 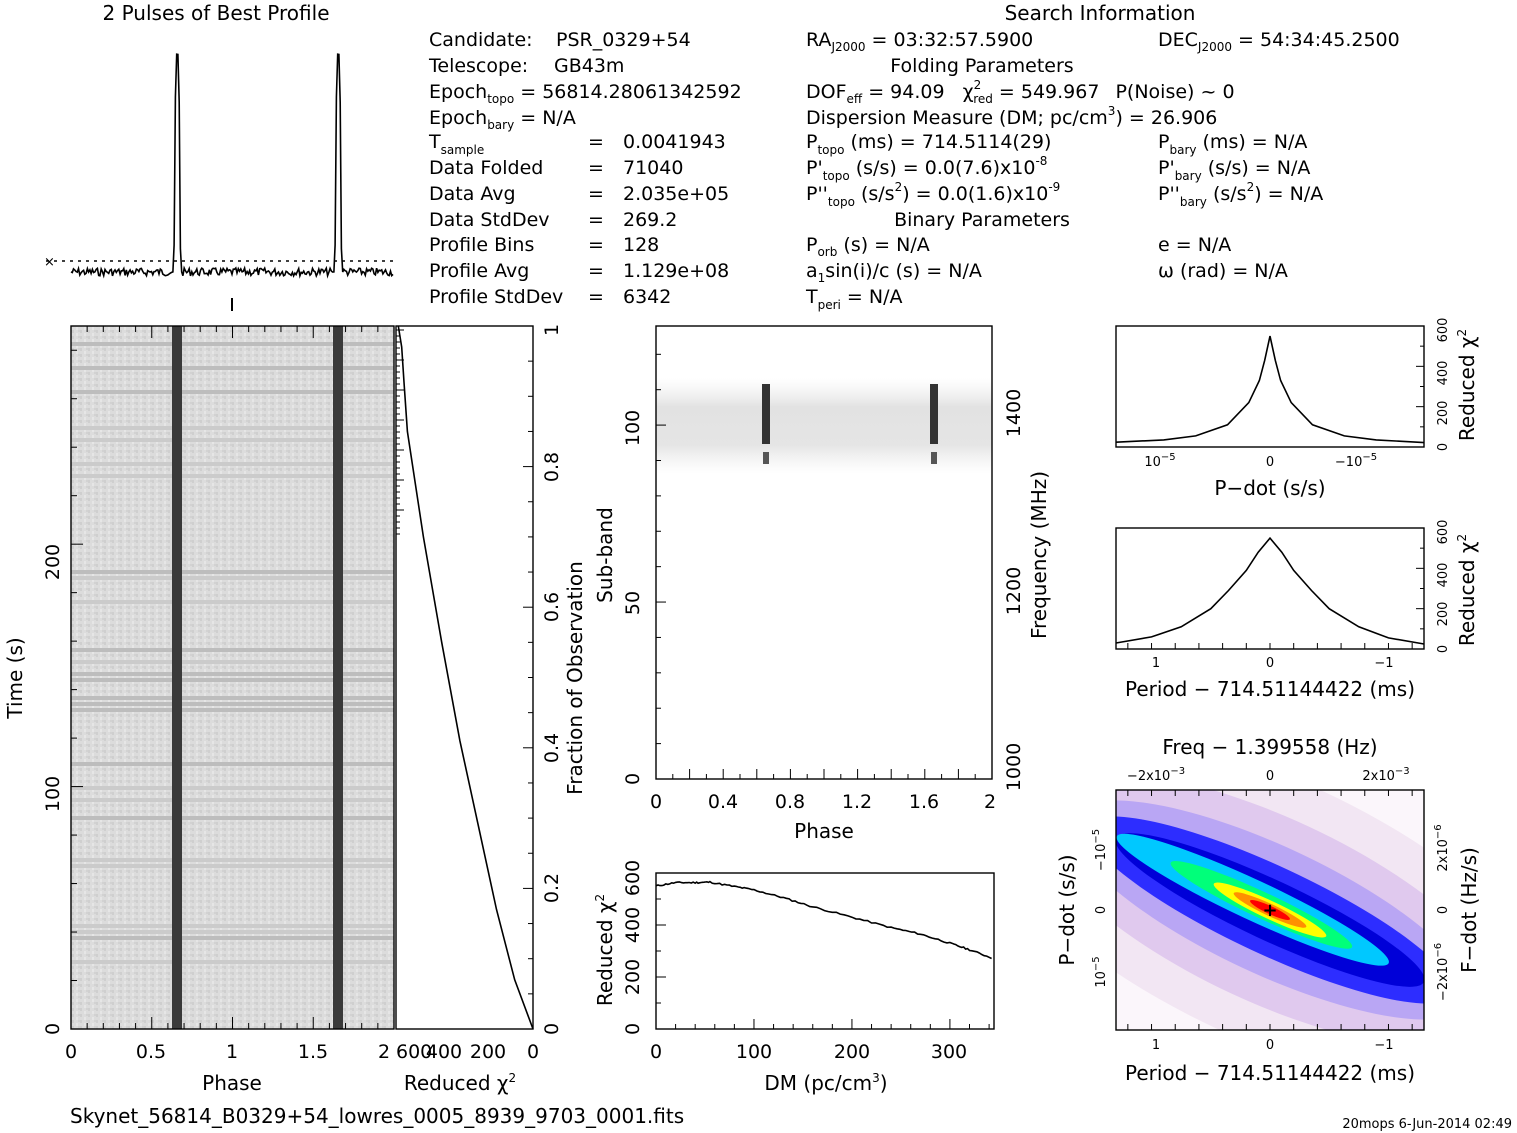 What do you see at coordinates (219, 182) in the screenshot?
I see `pulse-profile-plot: ×` at bounding box center [219, 182].